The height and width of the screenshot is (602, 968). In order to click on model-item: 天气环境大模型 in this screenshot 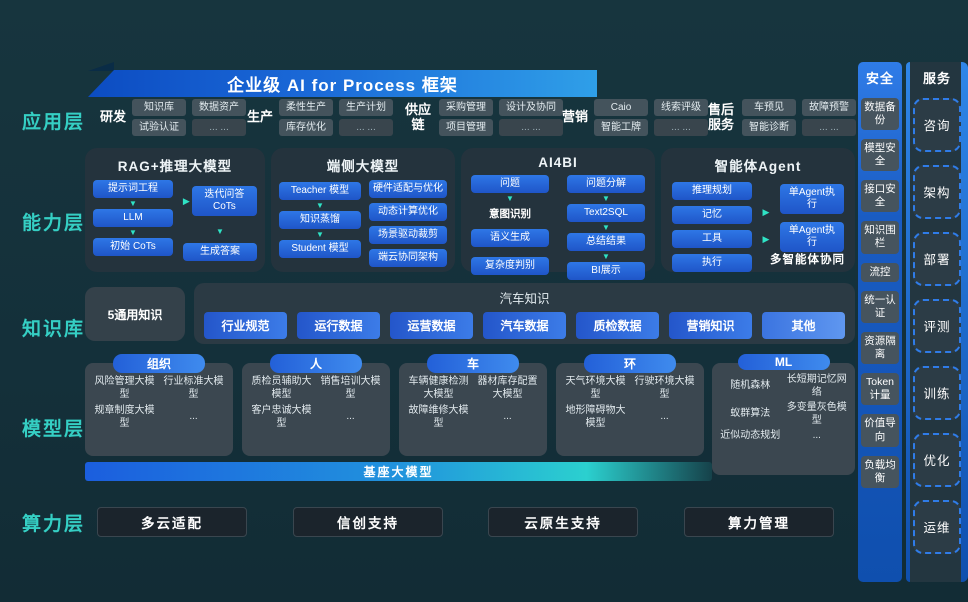, I will do `click(595, 388)`.